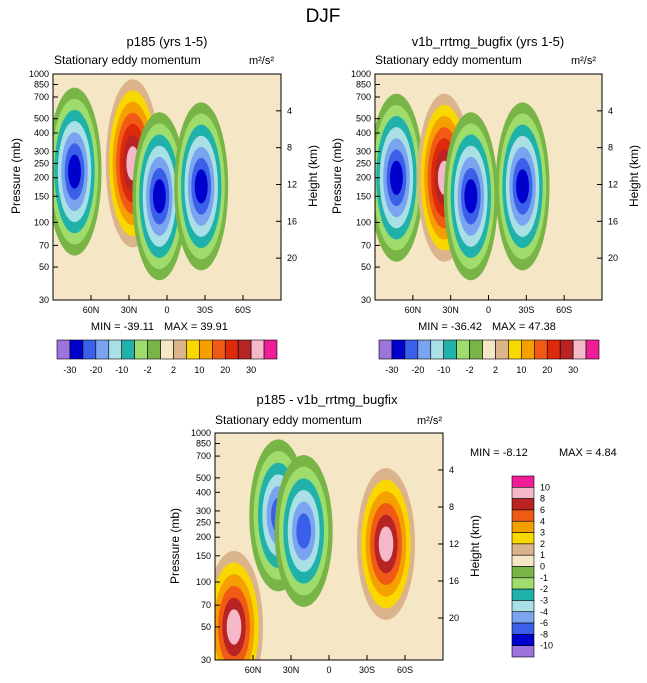  I want to click on colorbar-label: 2, so click(173, 370).